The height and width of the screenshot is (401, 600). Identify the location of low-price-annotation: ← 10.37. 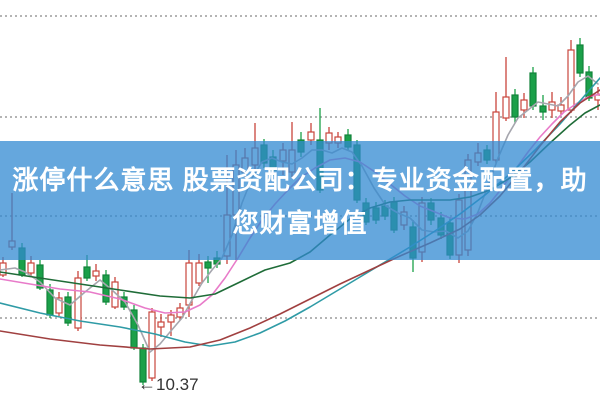
(168, 384).